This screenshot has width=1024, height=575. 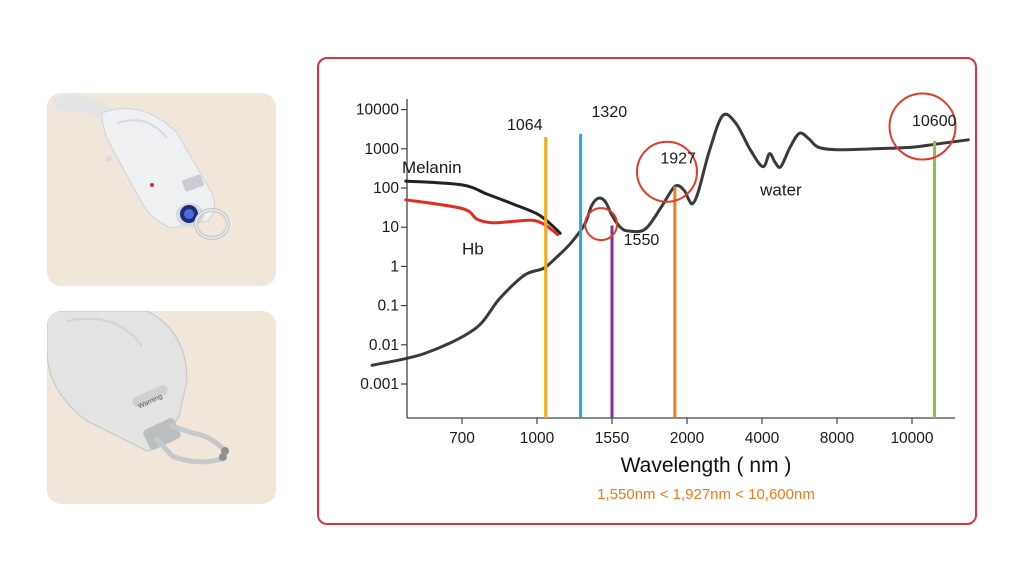 I want to click on series-label-melanin: Melanin, so click(x=432, y=167).